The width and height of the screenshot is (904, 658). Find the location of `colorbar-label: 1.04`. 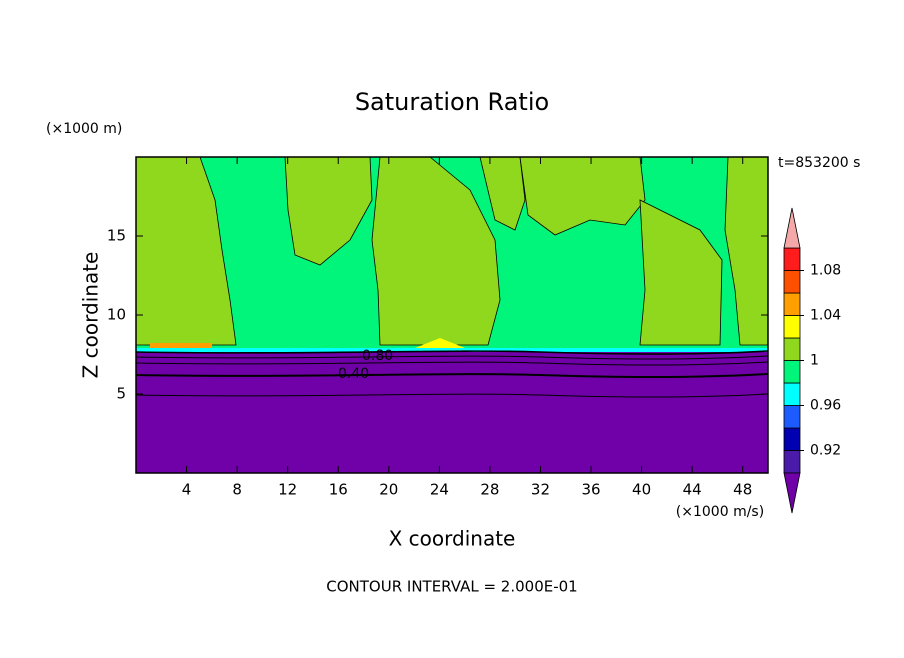

colorbar-label: 1.04 is located at coordinates (825, 316).